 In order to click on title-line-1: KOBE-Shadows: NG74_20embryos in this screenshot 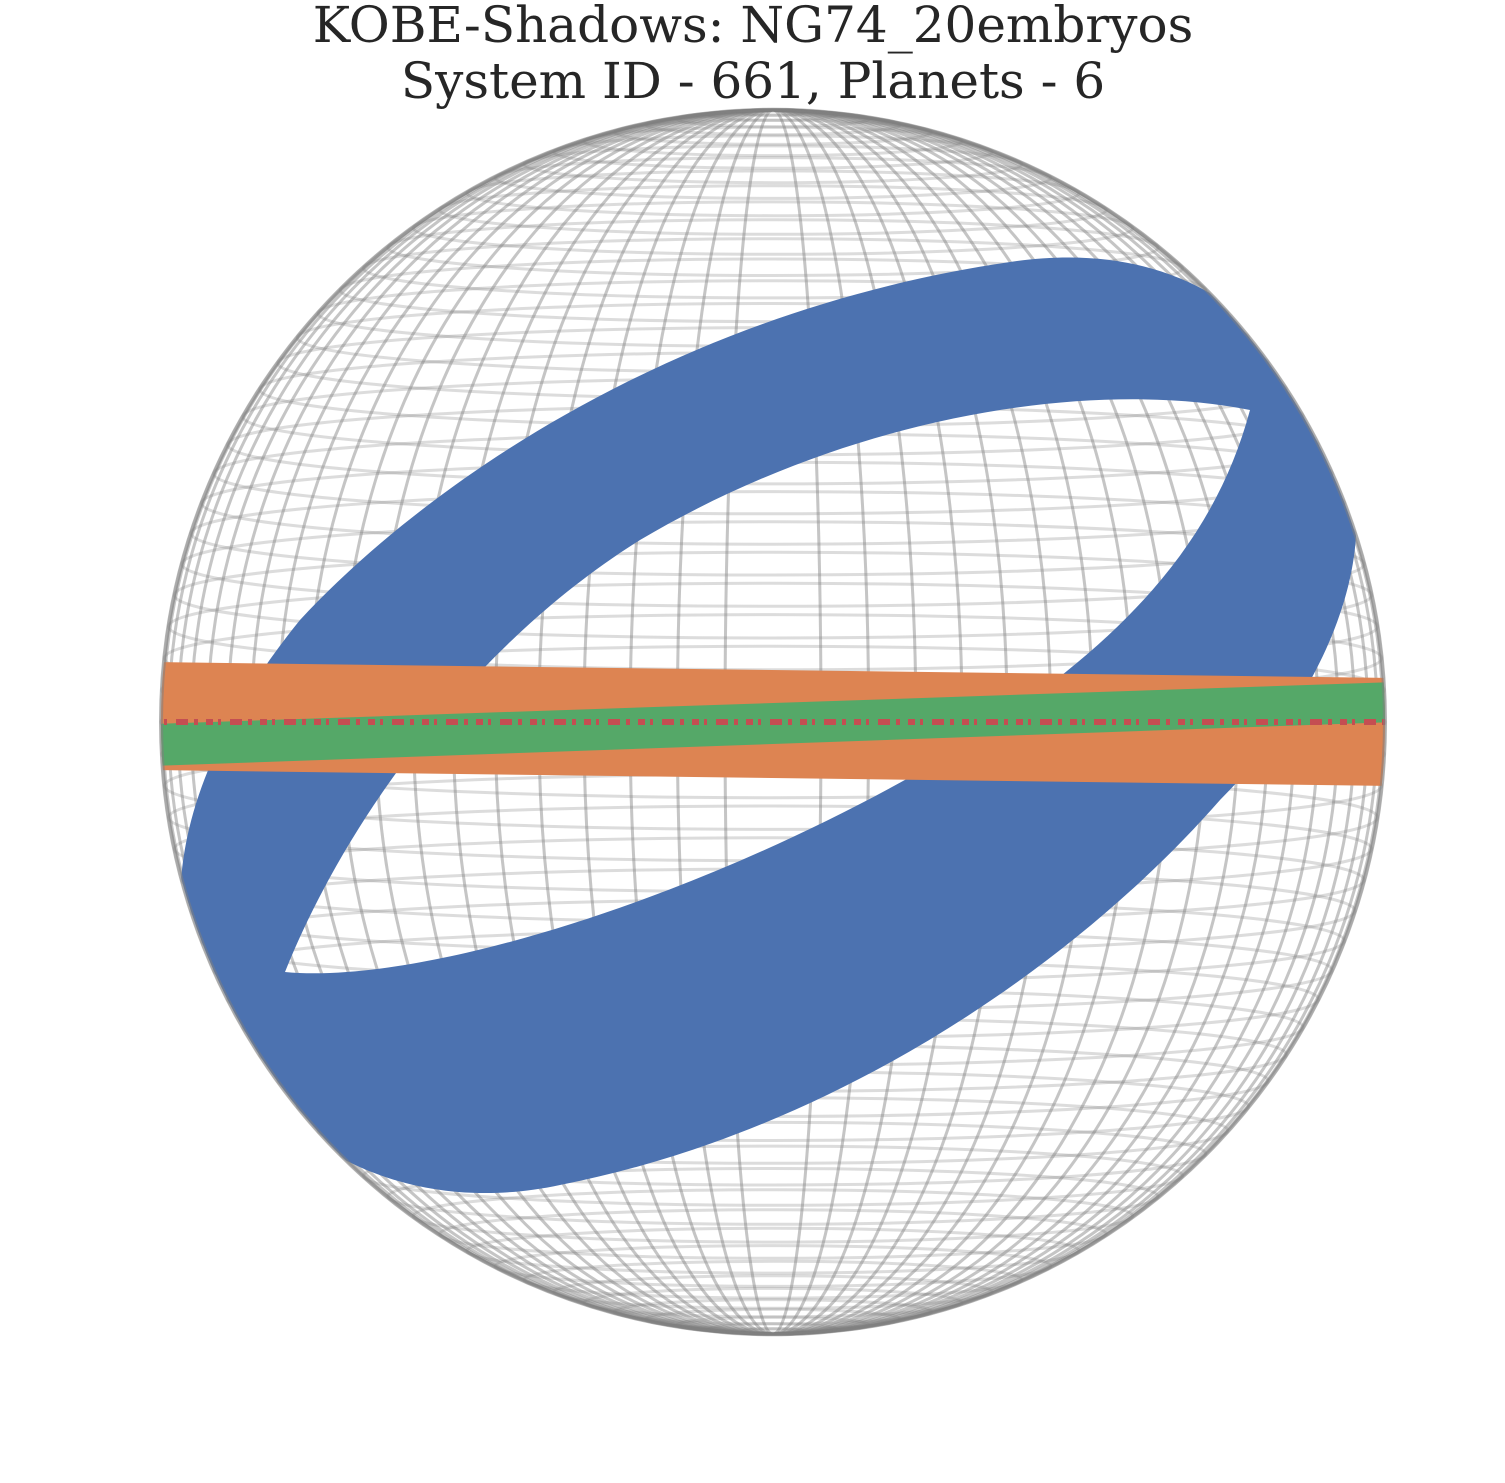, I will do `click(753, 27)`.